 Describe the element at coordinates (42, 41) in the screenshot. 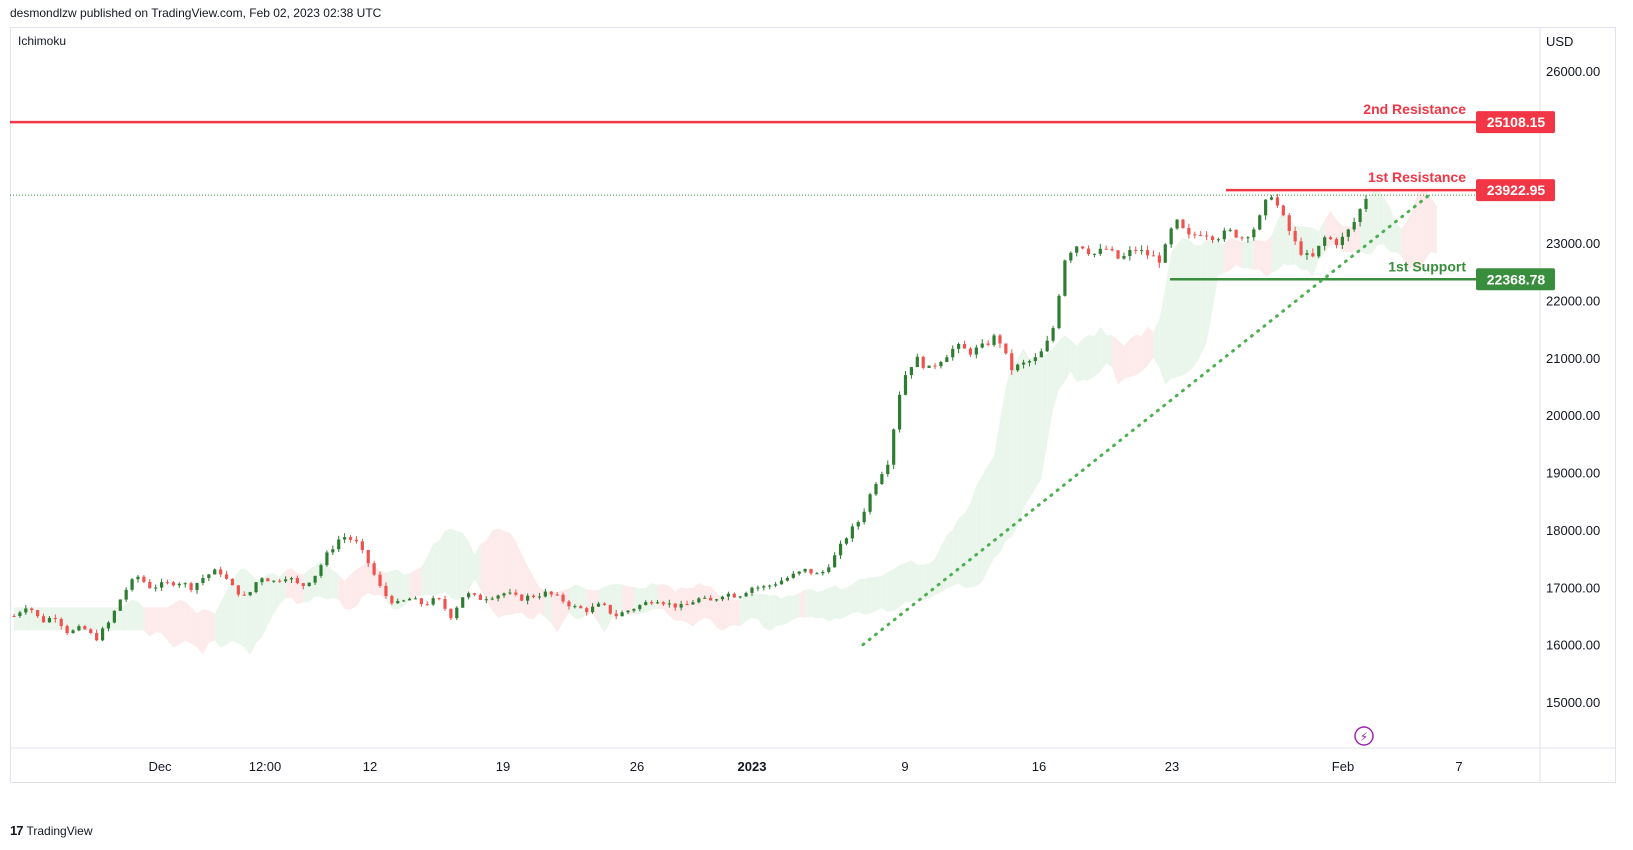

I see `indicator-label: Ichimoku` at that location.